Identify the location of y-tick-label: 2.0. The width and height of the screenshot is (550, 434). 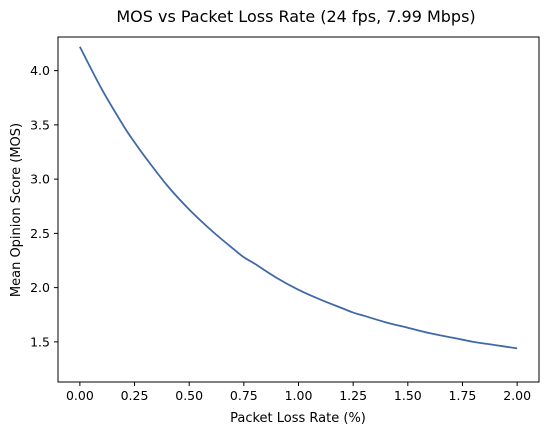
(40, 287).